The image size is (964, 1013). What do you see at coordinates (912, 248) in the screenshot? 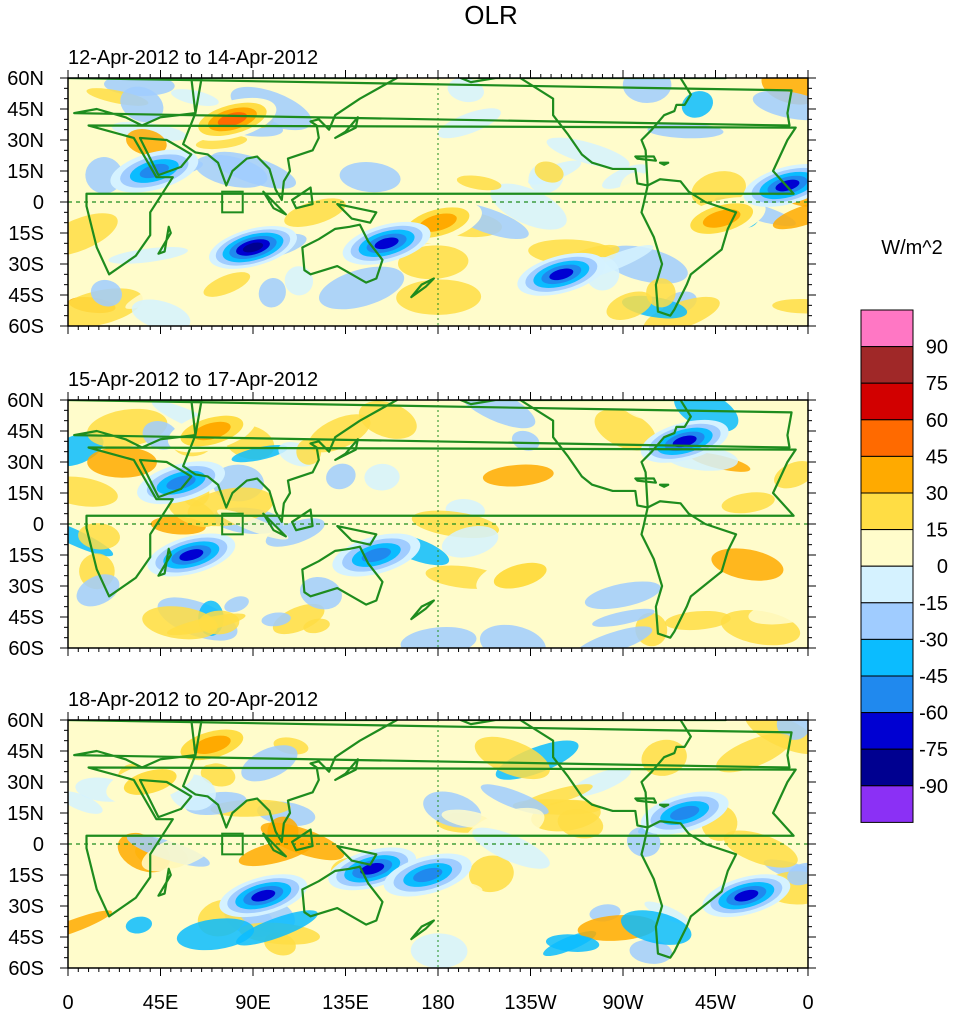
I see `colorbar-title: W/m^2` at bounding box center [912, 248].